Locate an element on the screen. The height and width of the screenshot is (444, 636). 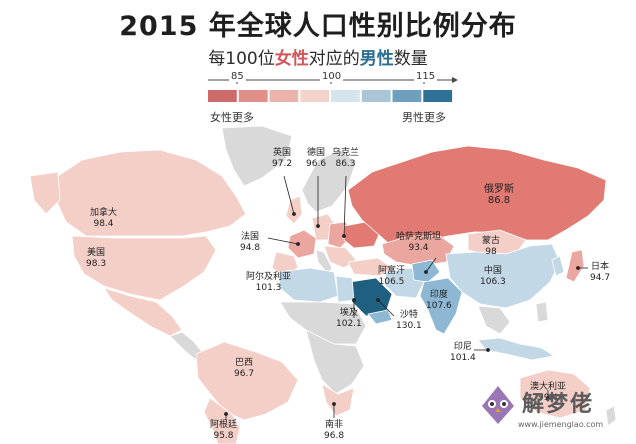
label-france-name: 法国 is located at coordinates (250, 237).